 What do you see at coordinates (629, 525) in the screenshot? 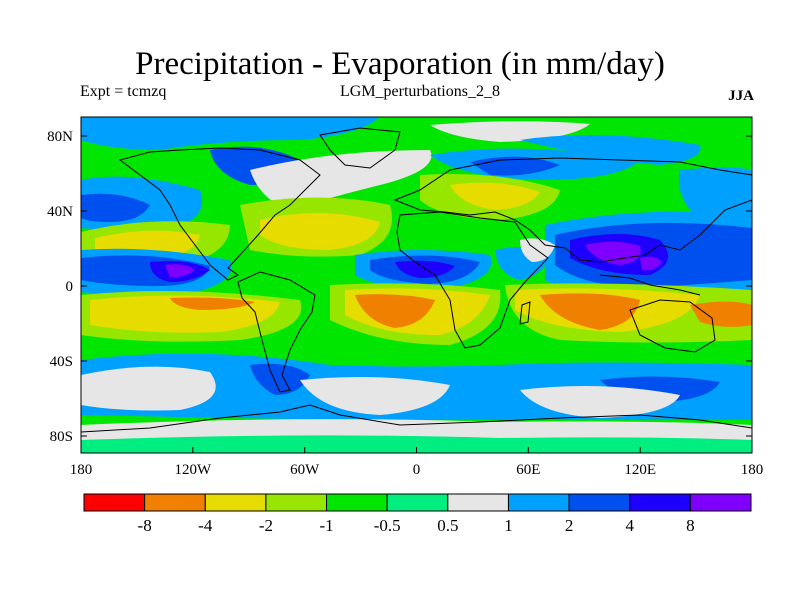
I see `colorbar-label: 4` at bounding box center [629, 525].